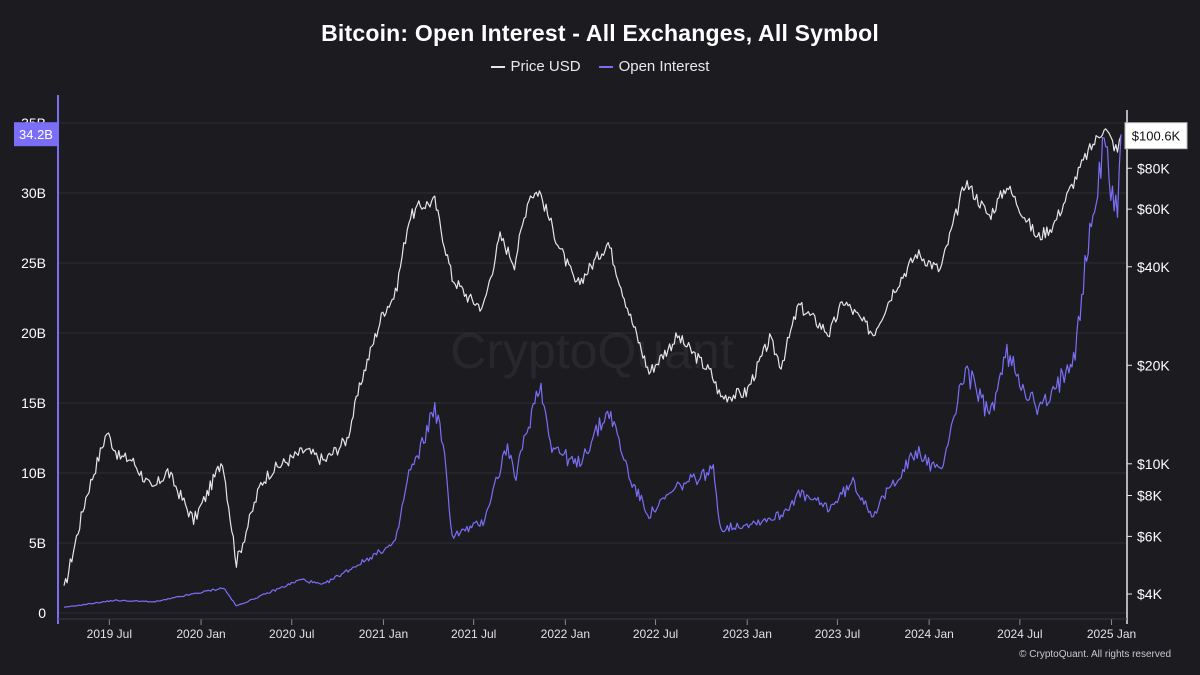 This screenshot has height=675, width=1200. What do you see at coordinates (545, 66) in the screenshot?
I see `legend-label-price: Price USD` at bounding box center [545, 66].